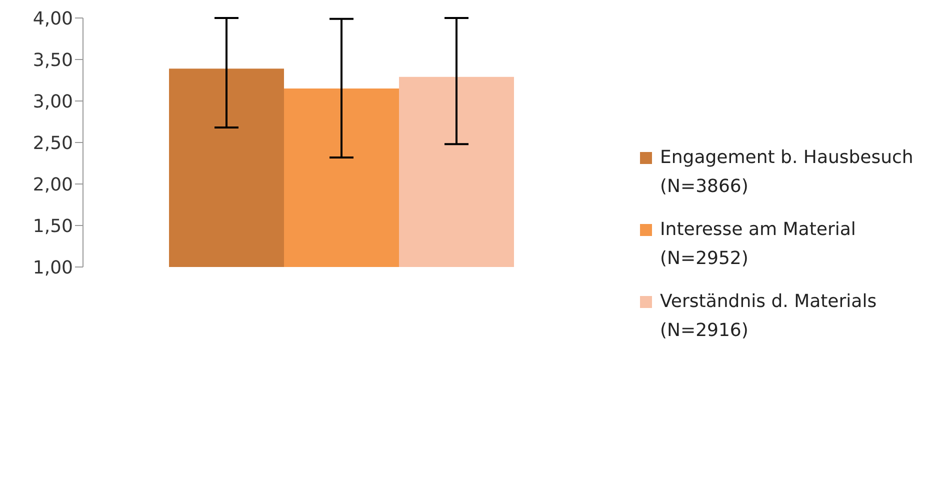 The height and width of the screenshot is (494, 930). I want to click on legend-label: Verständnis d. Materials (N=2916), so click(769, 316).